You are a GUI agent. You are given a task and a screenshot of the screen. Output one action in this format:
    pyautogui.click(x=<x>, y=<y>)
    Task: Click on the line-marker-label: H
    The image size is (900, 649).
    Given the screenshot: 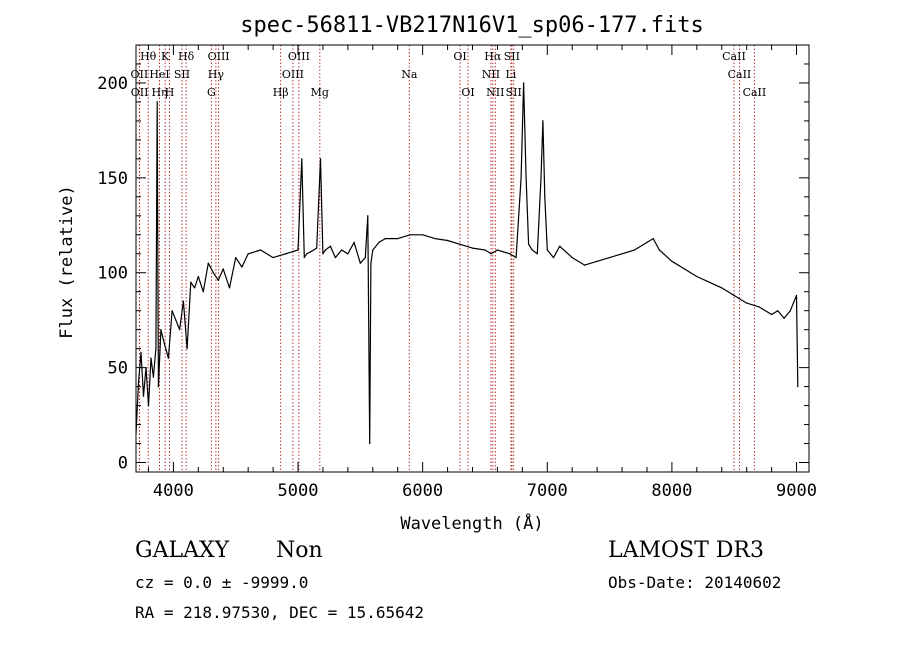 What is the action you would take?
    pyautogui.click(x=170, y=92)
    